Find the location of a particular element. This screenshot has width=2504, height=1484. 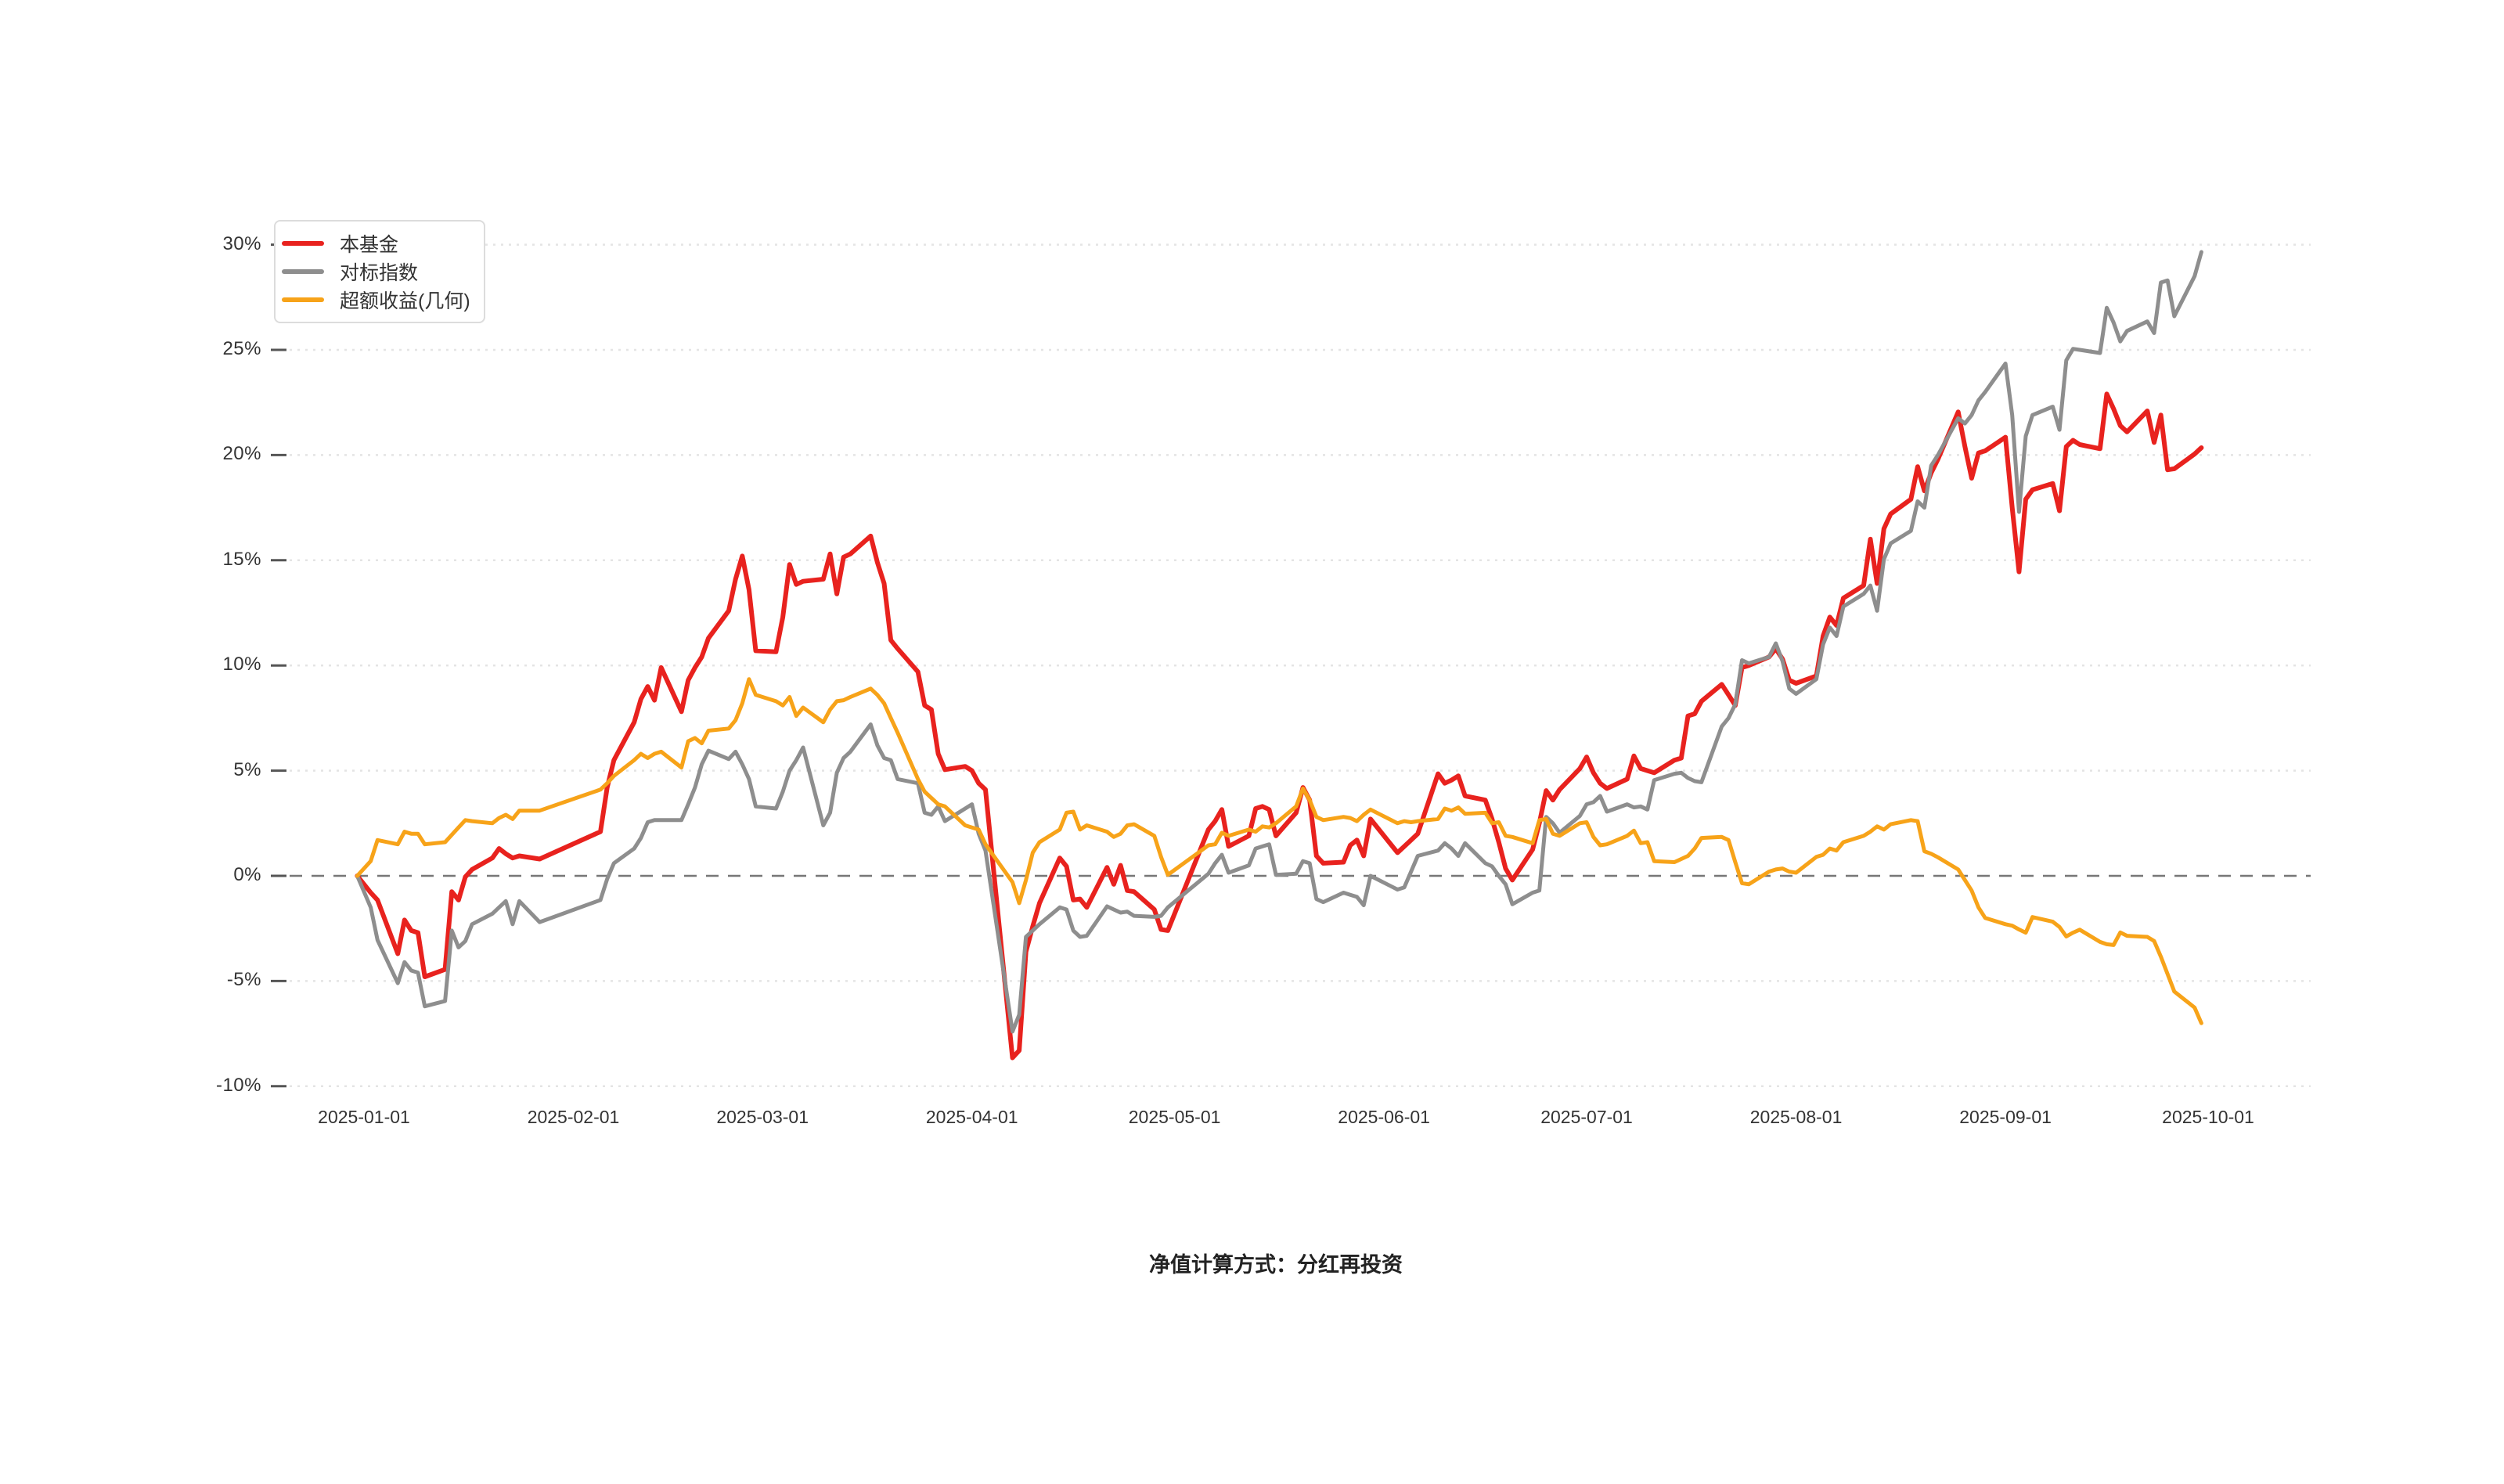

y-axis-label: -10% is located at coordinates (238, 1085).